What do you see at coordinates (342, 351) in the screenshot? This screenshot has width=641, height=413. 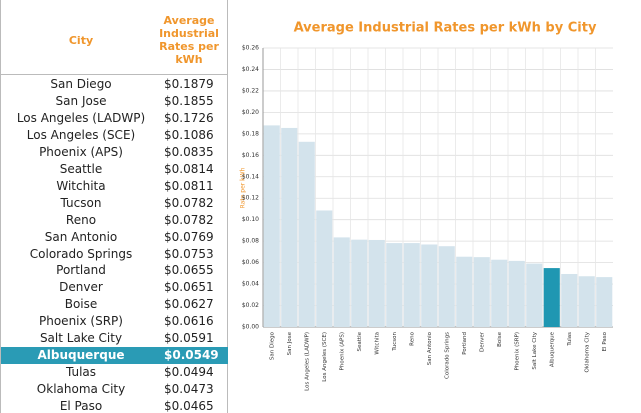 I see `x-tick-label: Phoenix (APS)` at bounding box center [342, 351].